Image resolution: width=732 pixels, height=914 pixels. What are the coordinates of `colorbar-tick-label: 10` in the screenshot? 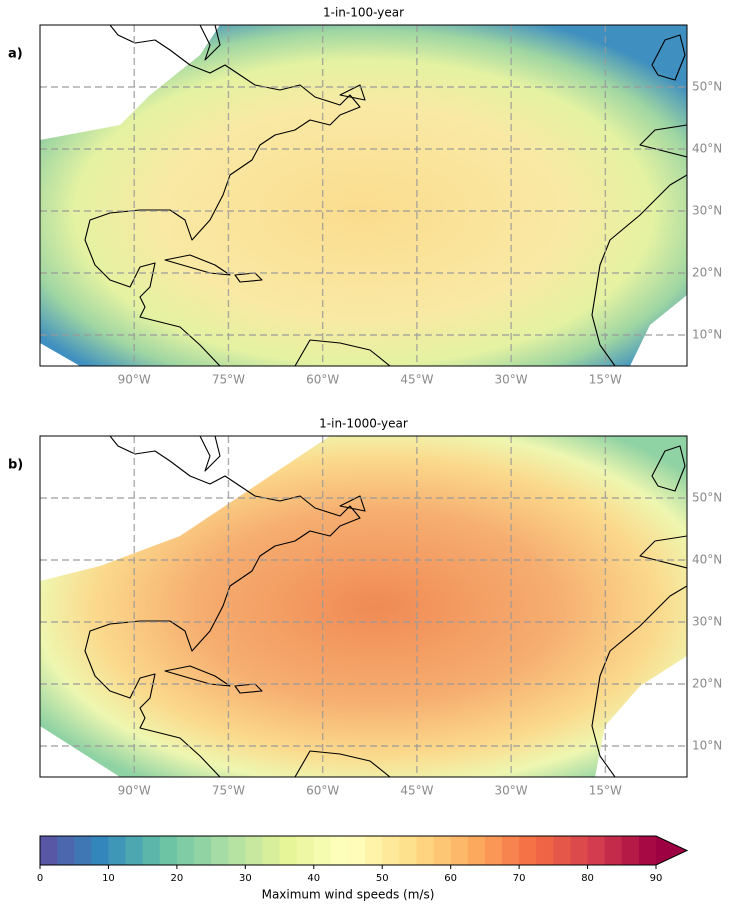 It's located at (108, 878).